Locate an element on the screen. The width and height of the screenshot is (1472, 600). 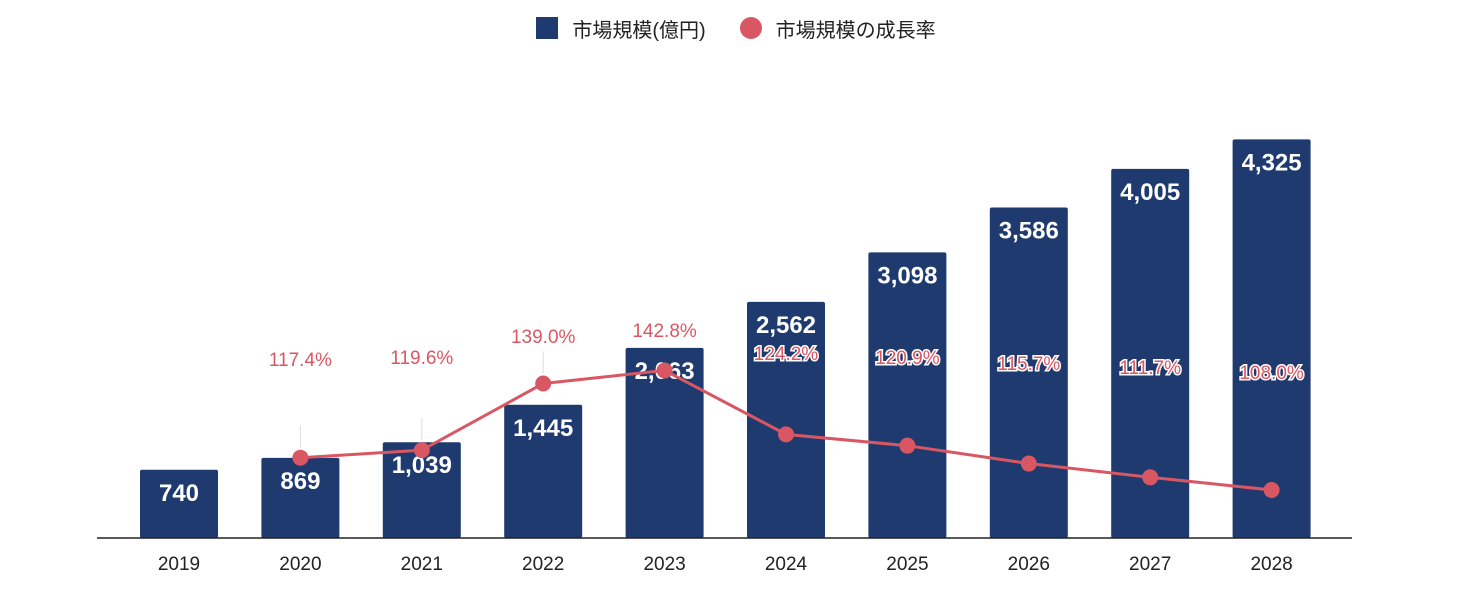
x-axis: 2019 2020 2021 2022 2023 2024 2025 2026 2027 2028 is located at coordinates (724, 556).